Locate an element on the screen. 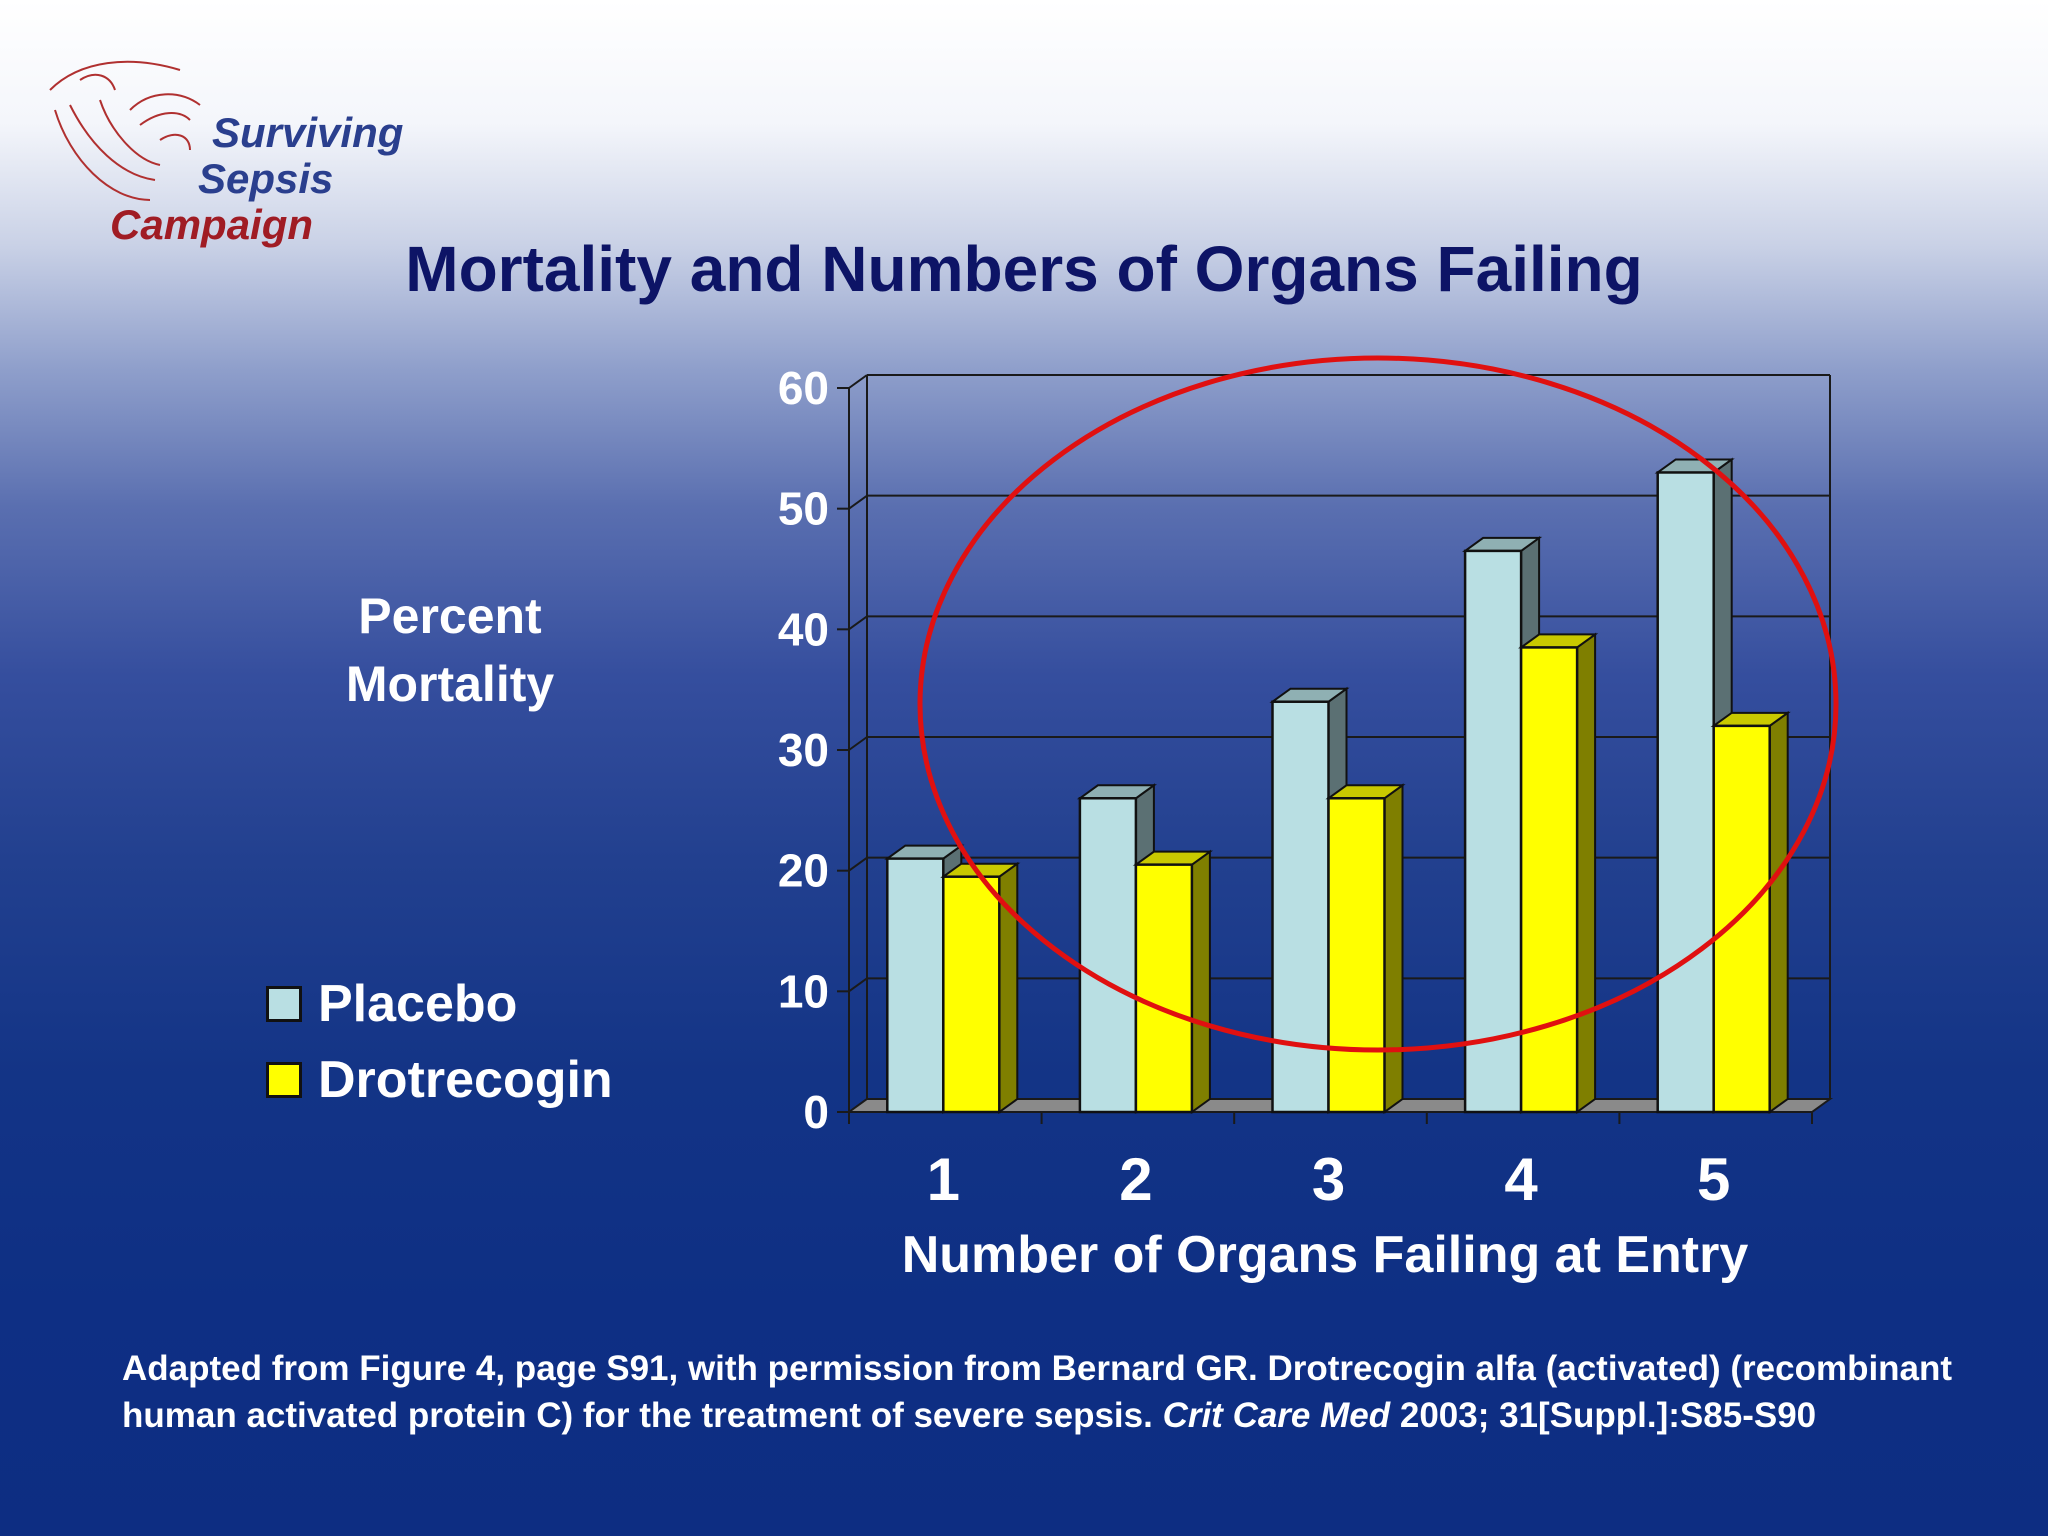 Image resolution: width=2048 pixels, height=1536 pixels. y-tick-label: 30 is located at coordinates (803, 750).